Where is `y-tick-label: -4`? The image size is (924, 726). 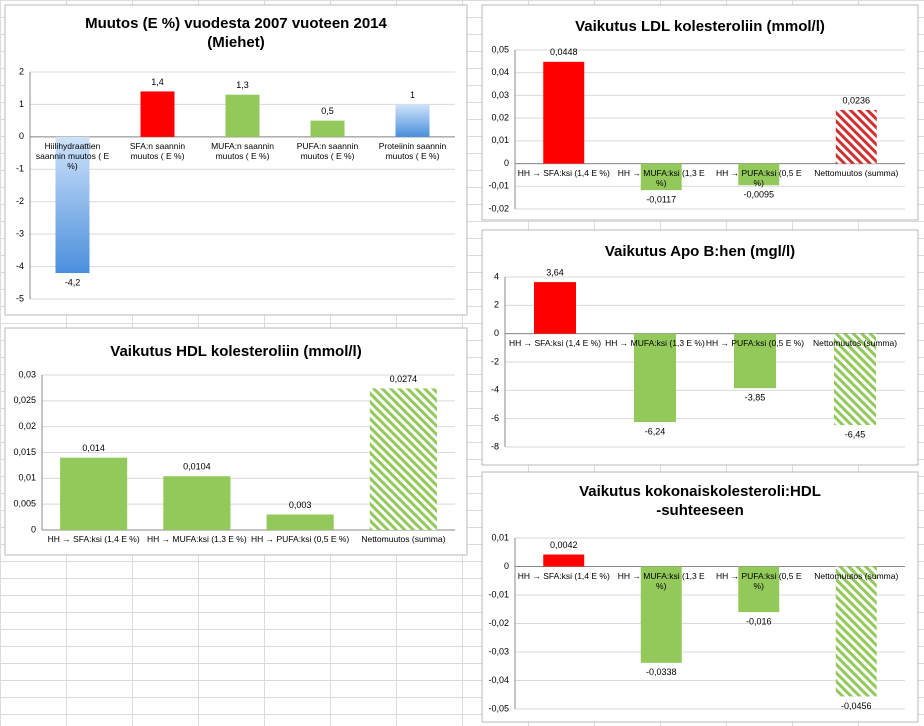 y-tick-label: -4 is located at coordinates (20, 266).